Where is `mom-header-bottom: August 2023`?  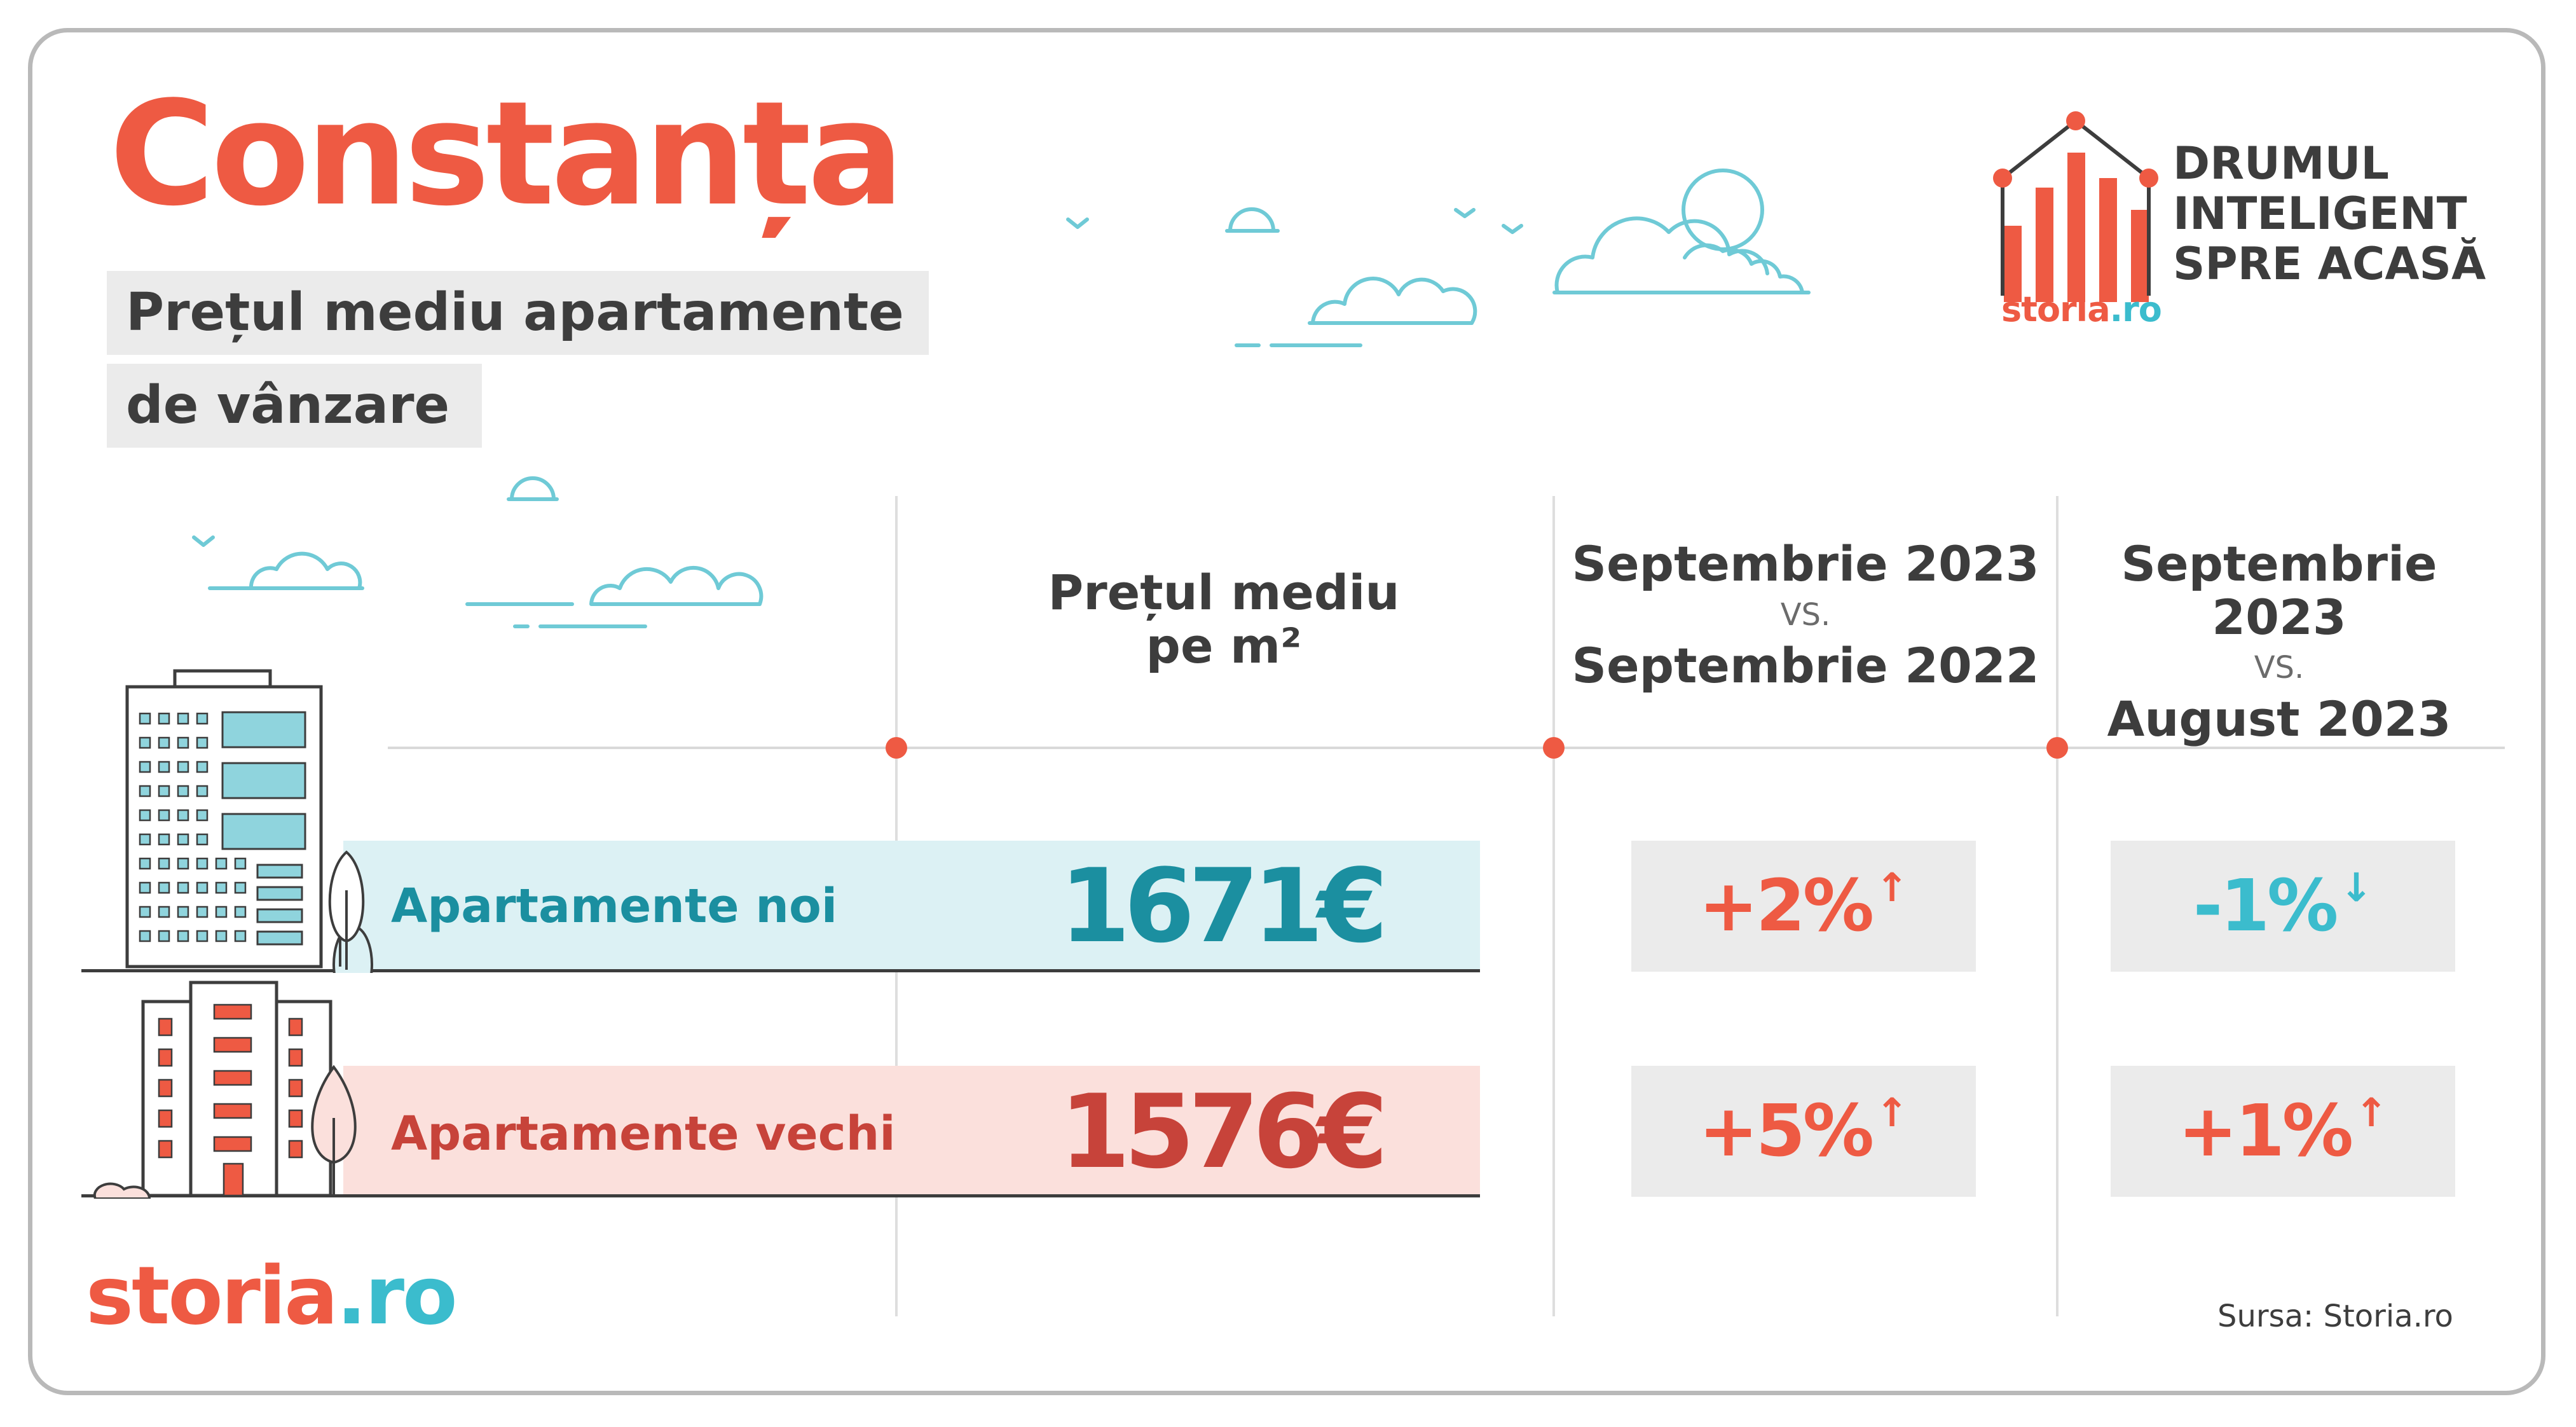
mom-header-bottom: August 2023 is located at coordinates (2279, 718).